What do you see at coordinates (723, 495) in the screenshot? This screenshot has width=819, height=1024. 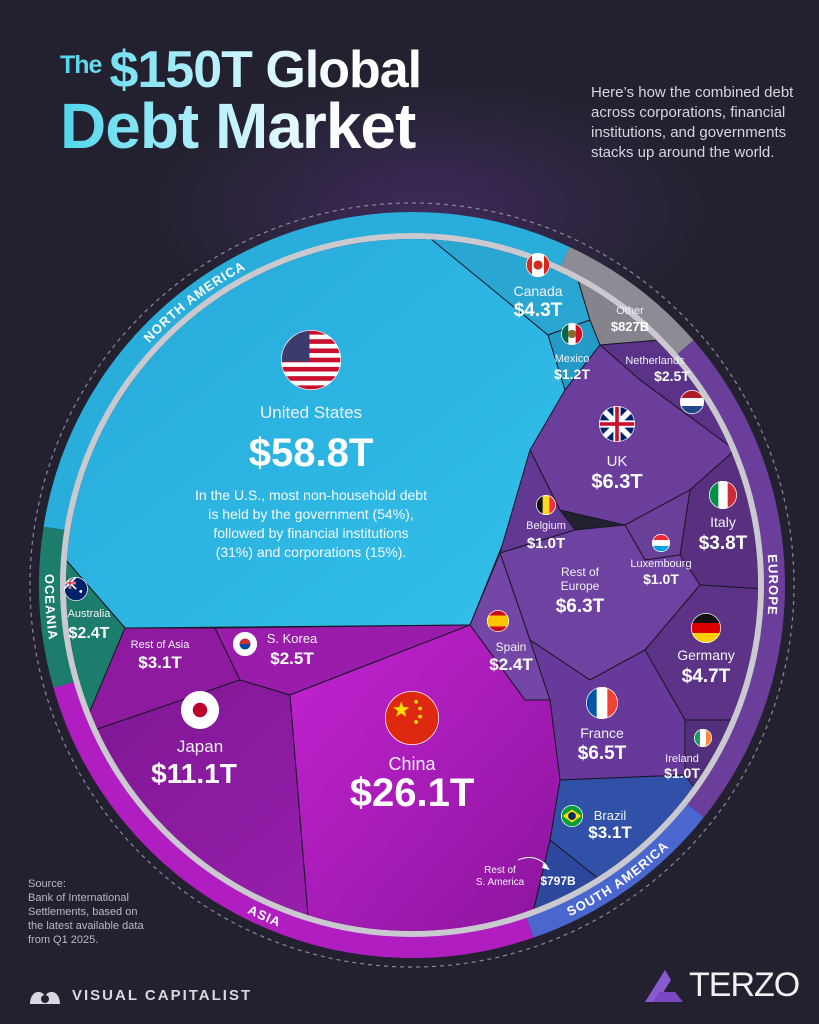 I see `italy-flag-icon` at bounding box center [723, 495].